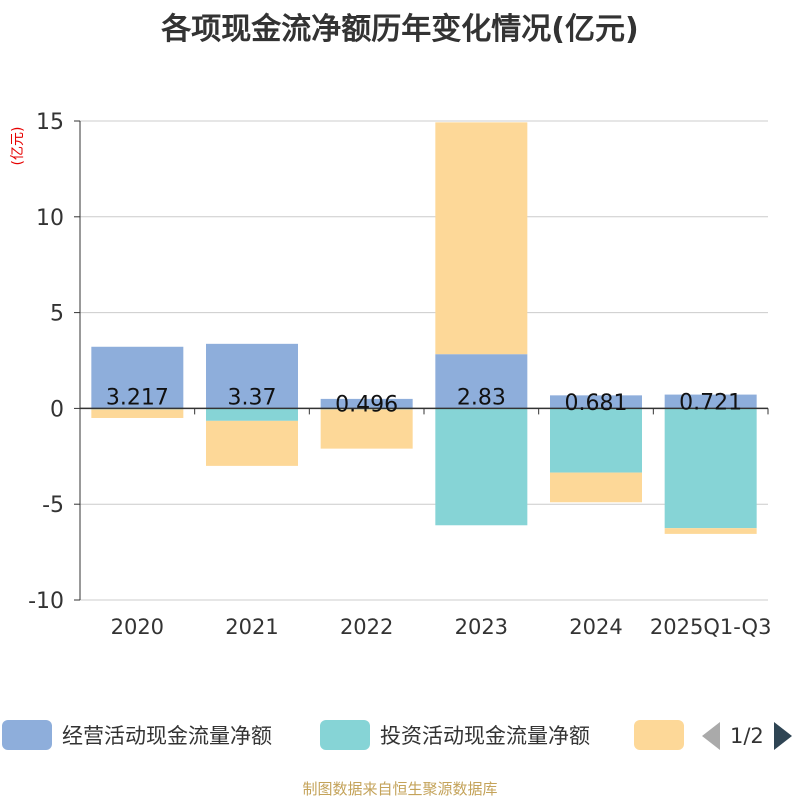 This screenshot has height=800, width=800. I want to click on next-page-arrow-icon, so click(782, 736).